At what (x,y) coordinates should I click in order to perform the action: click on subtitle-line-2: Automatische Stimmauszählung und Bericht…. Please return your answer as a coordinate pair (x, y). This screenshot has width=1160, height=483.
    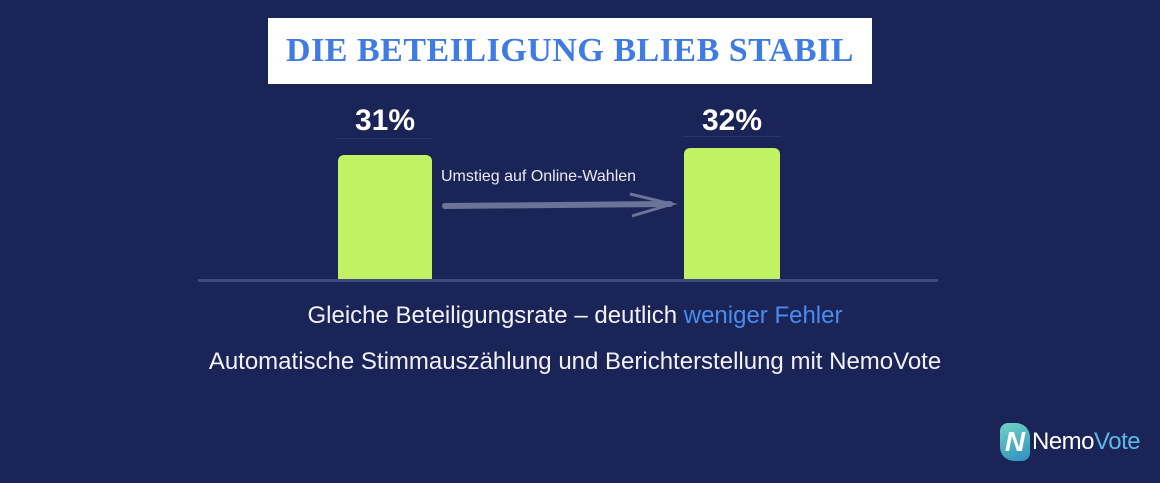
    Looking at the image, I should click on (575, 361).